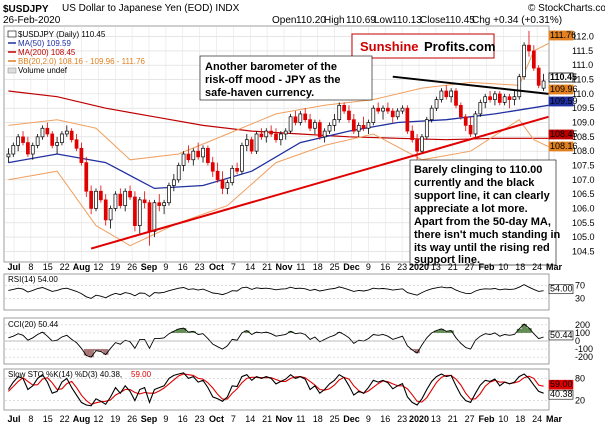 The image size is (605, 428). I want to click on copyright: © StockCharts.com, so click(566, 8).